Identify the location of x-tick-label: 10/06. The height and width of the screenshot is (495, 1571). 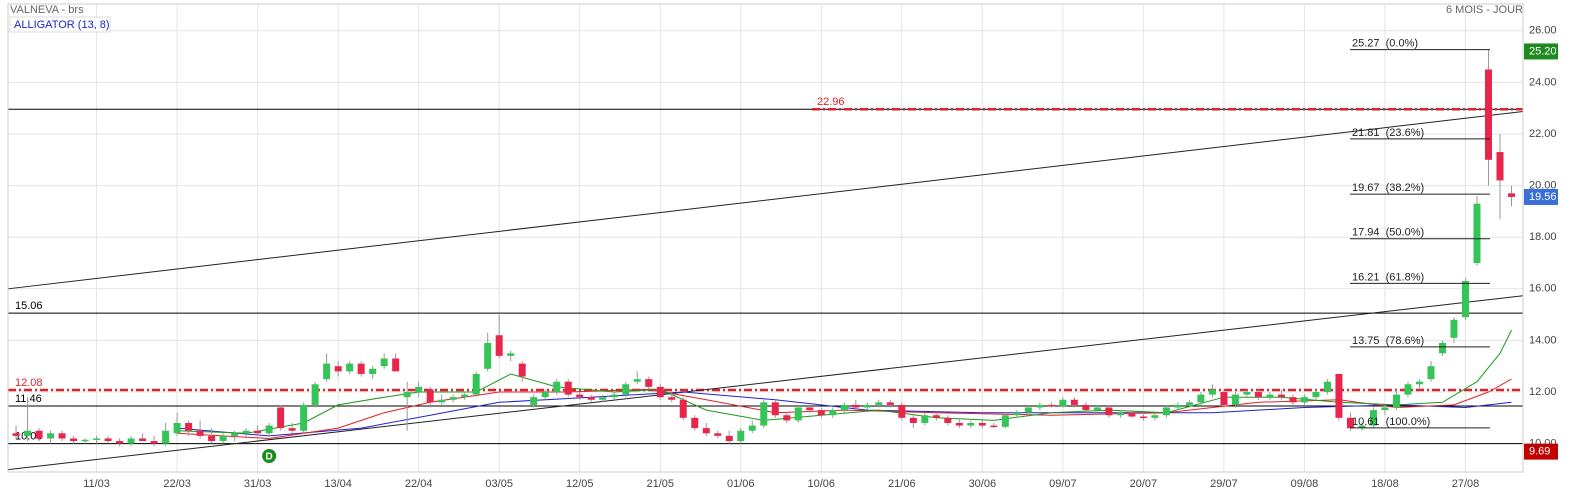
(822, 484).